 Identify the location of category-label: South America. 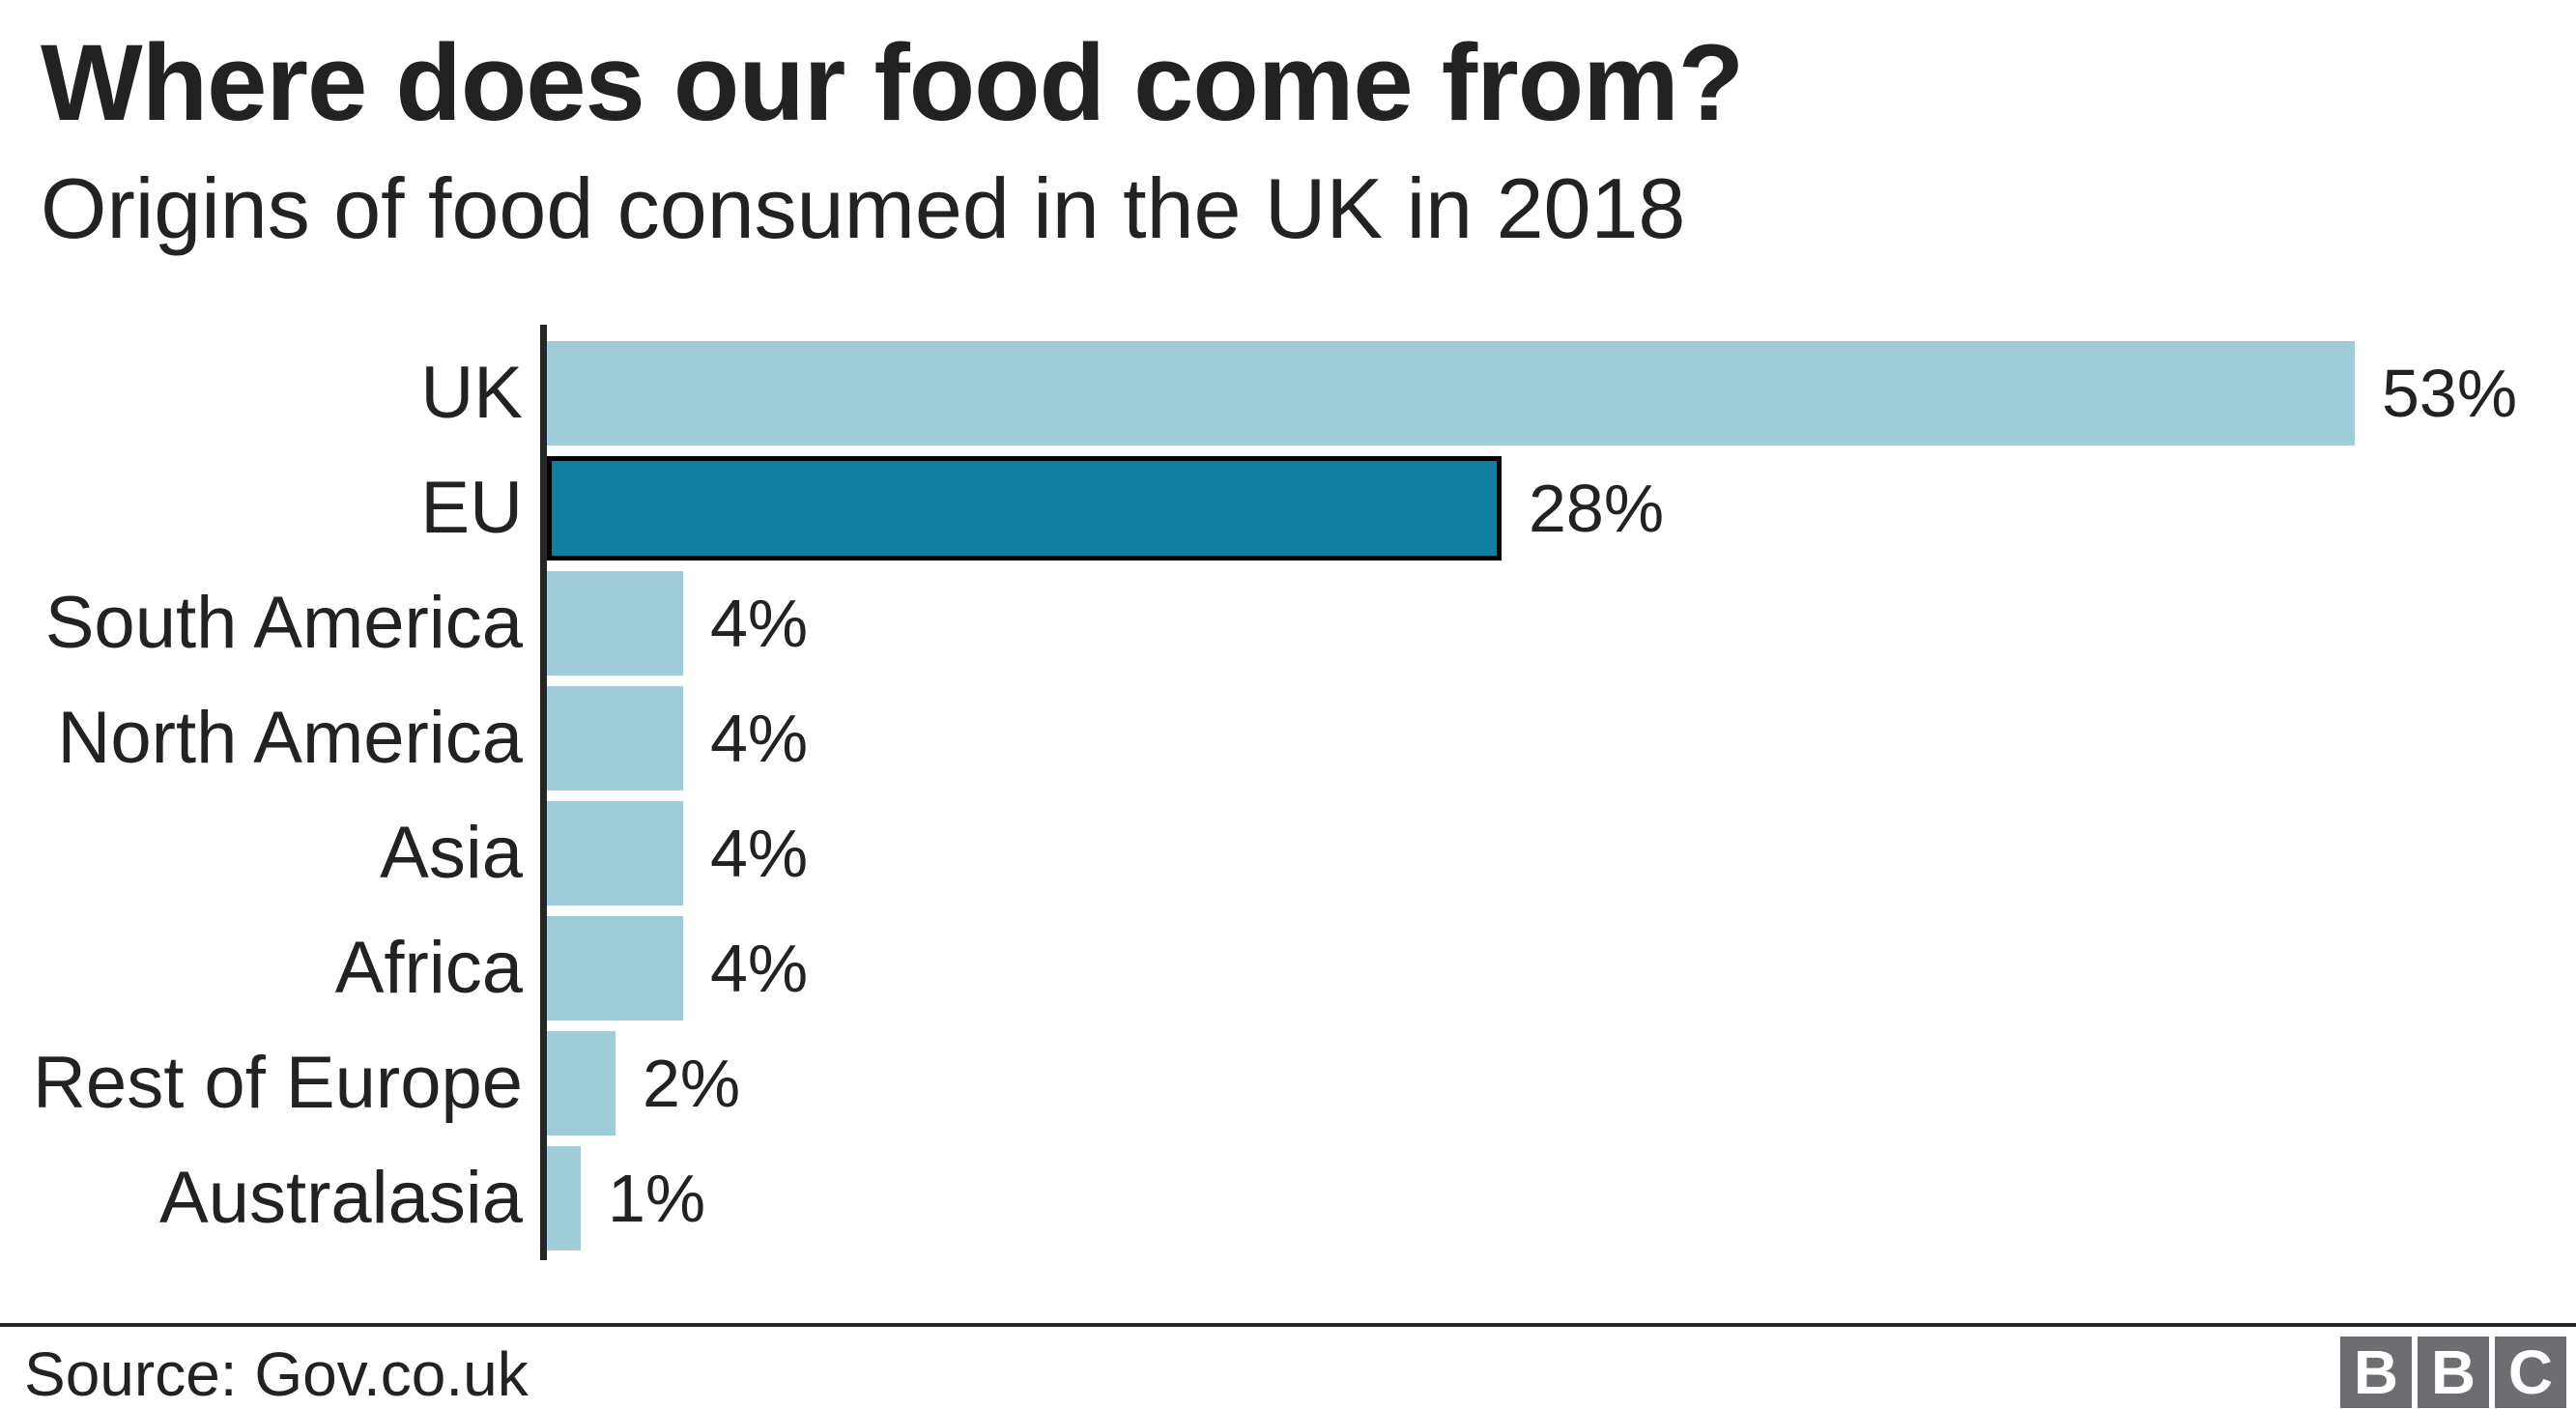
(284, 623).